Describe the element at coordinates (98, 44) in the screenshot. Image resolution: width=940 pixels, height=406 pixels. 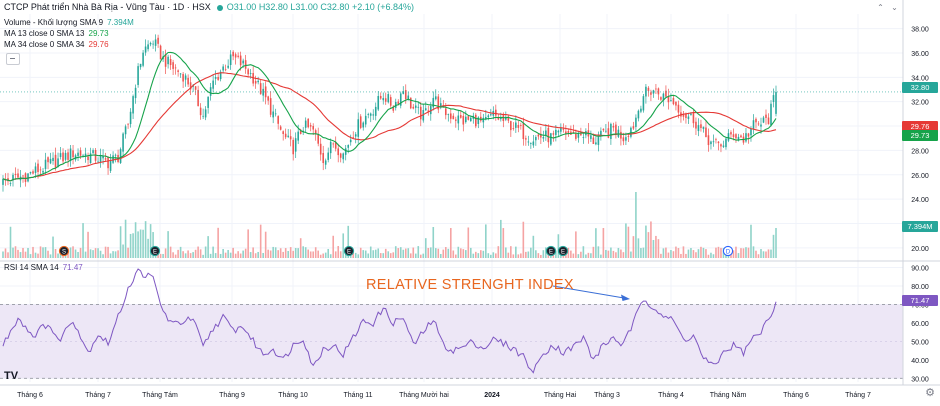
I see `ma34-value: 29.76` at that location.